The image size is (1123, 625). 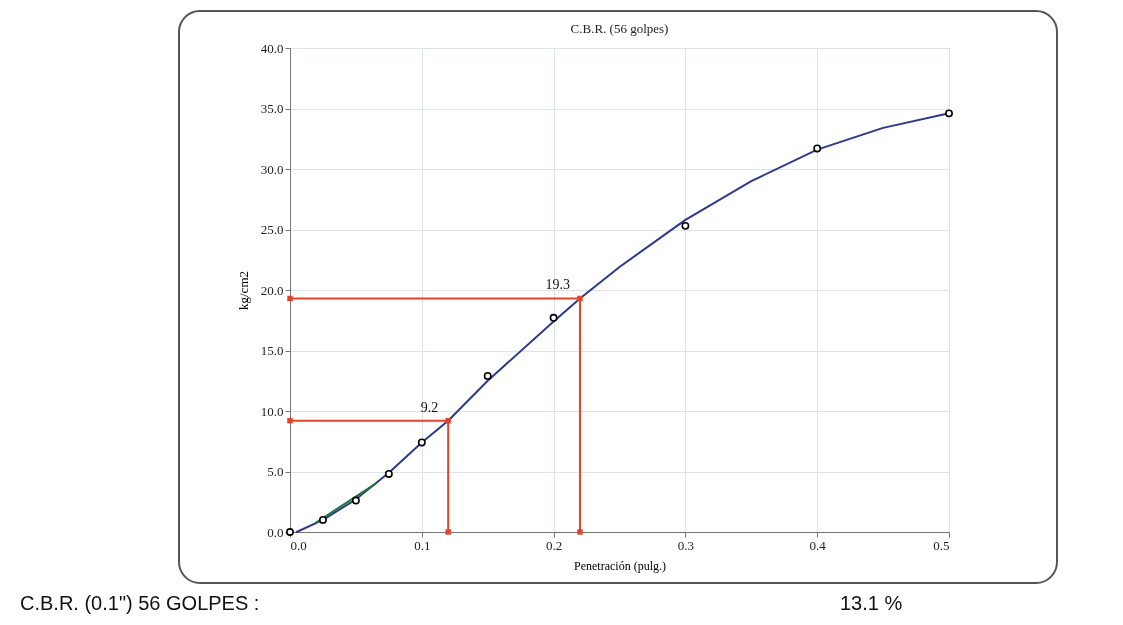 What do you see at coordinates (619, 28) in the screenshot?
I see `chart-title: C.B.R. (56 golpes)` at bounding box center [619, 28].